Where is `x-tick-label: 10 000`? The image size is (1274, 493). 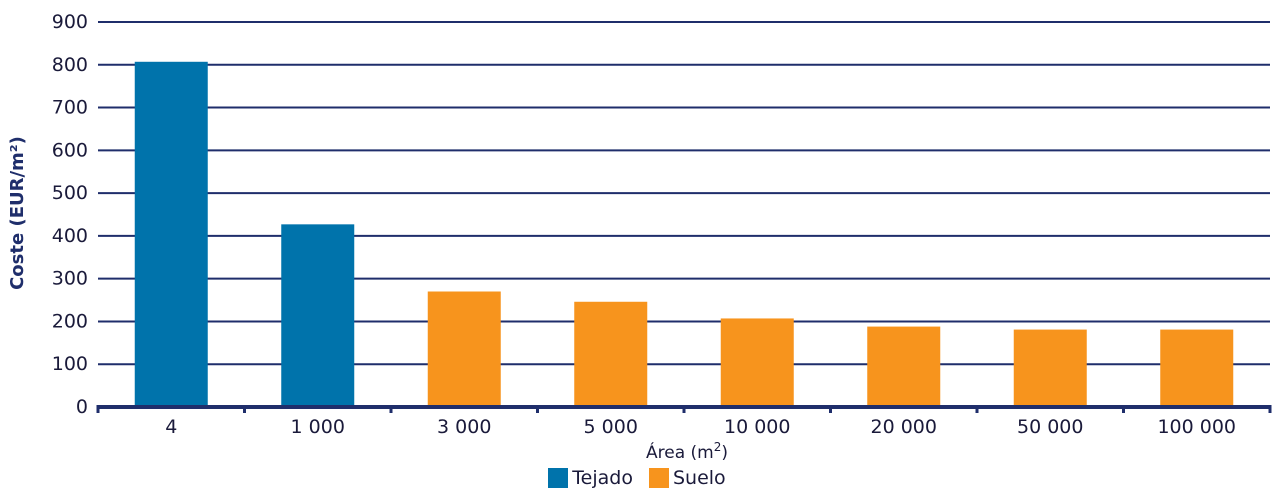 x-tick-label: 10 000 is located at coordinates (757, 427).